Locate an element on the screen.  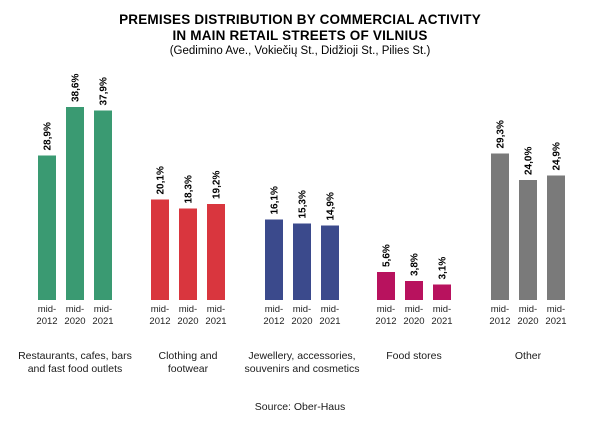
data-label: 37,9% is located at coordinates (104, 91).